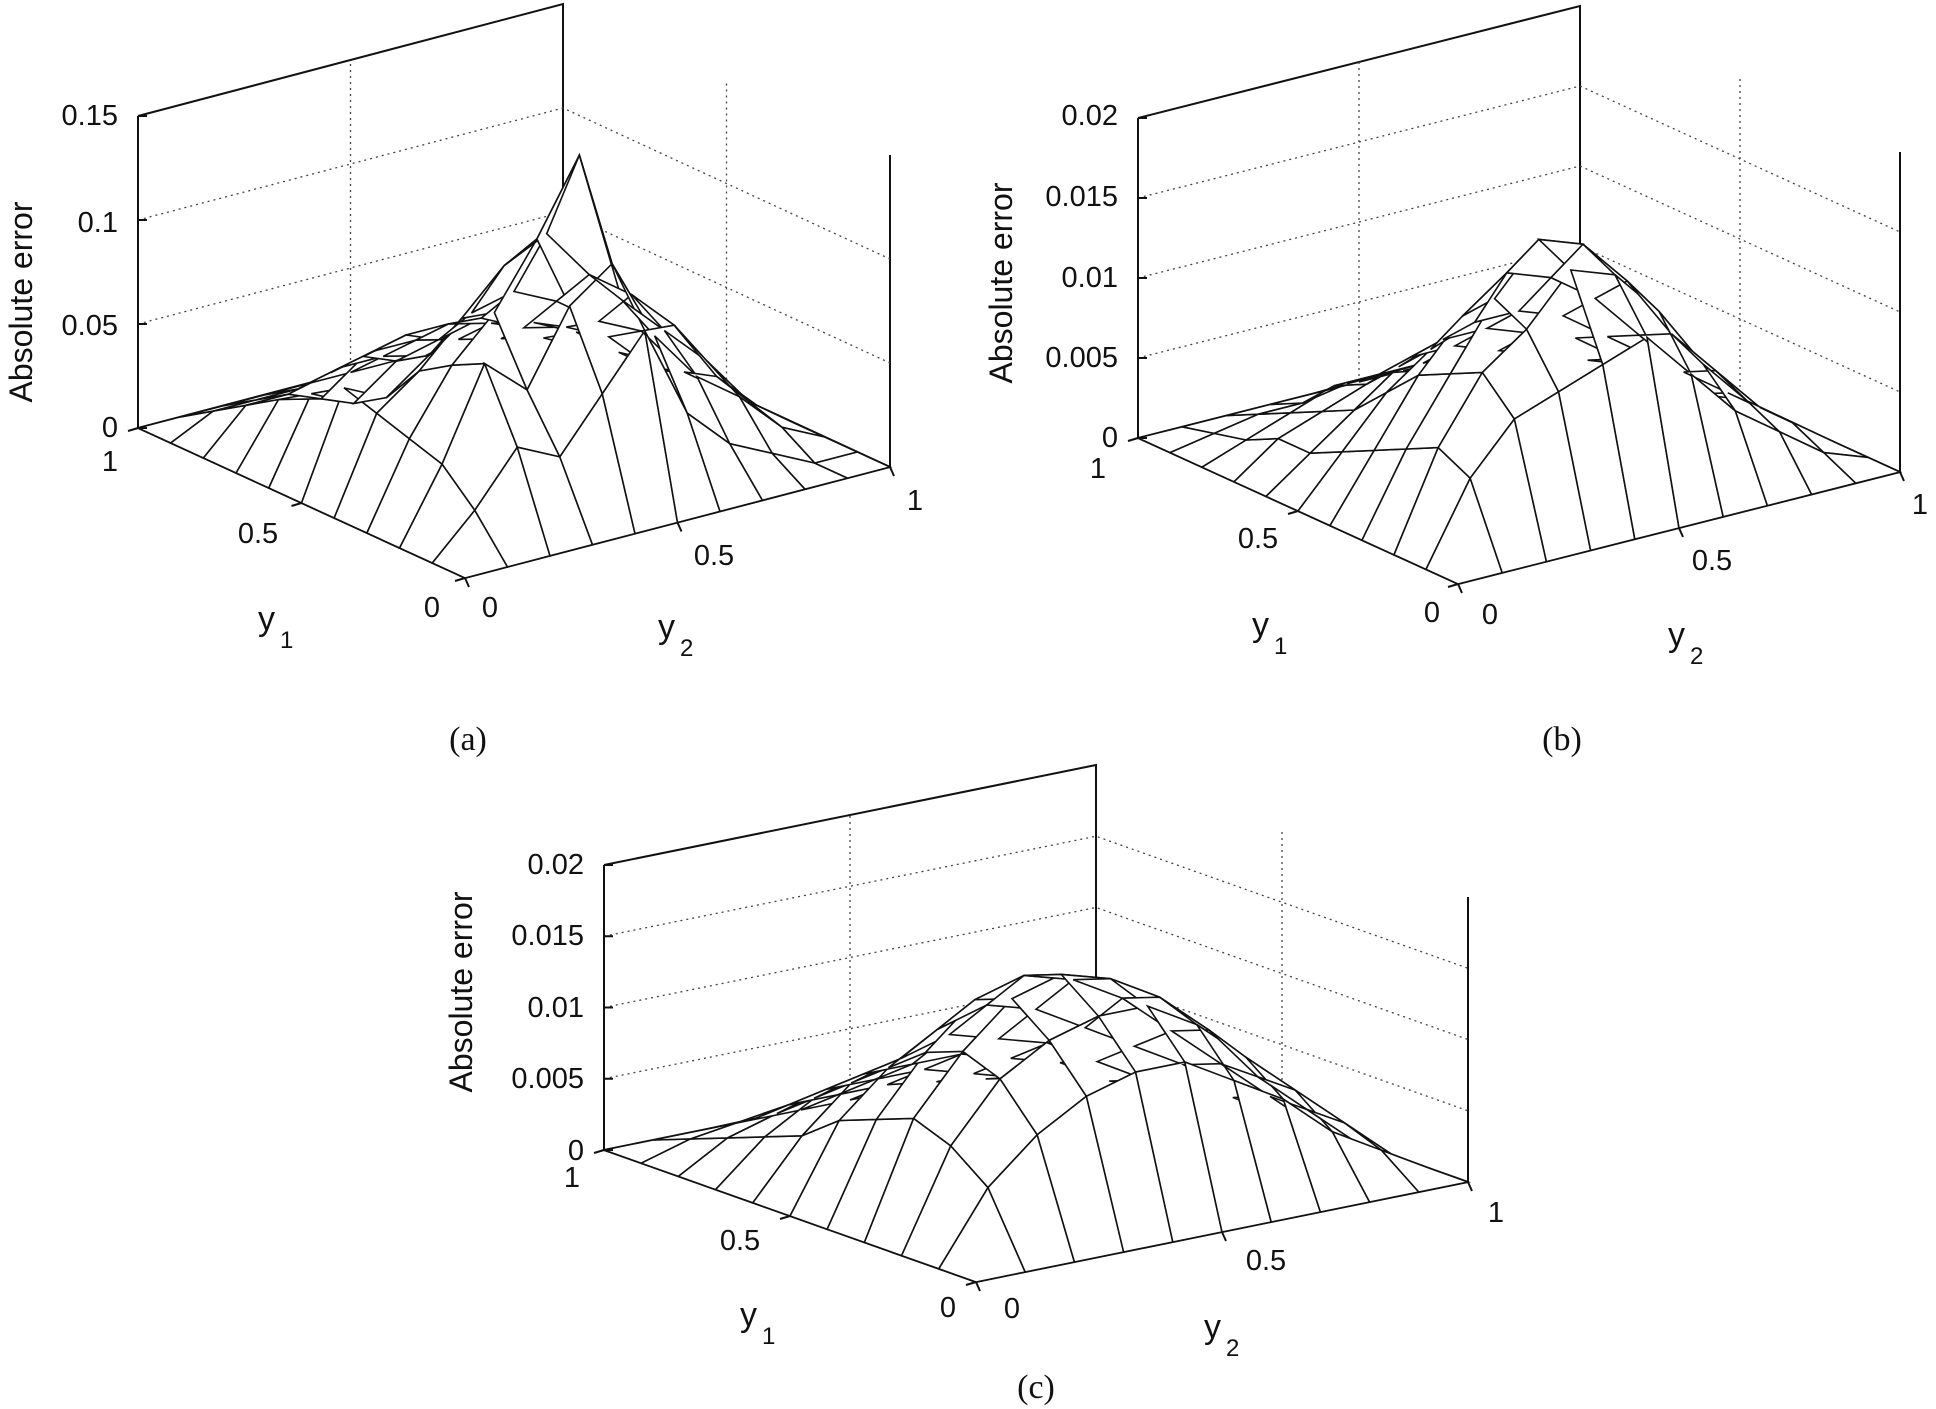 The image size is (1936, 1409). Describe the element at coordinates (1562, 739) in the screenshot. I see `panel-caption: (b)` at that location.